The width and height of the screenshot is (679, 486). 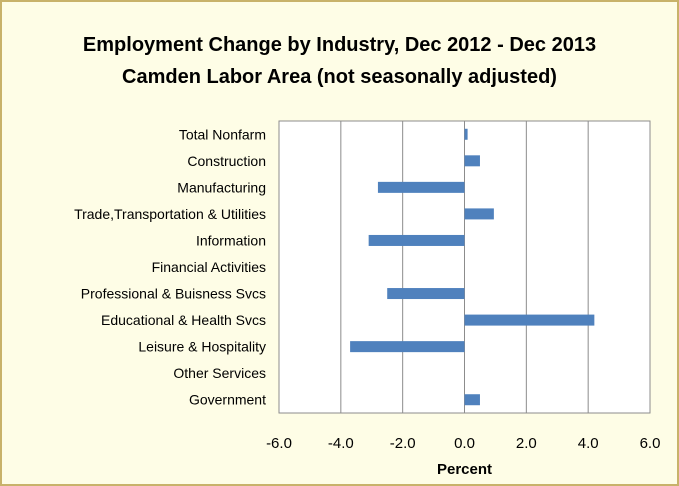 I want to click on category-label: Total Nonfarm, so click(x=222, y=134).